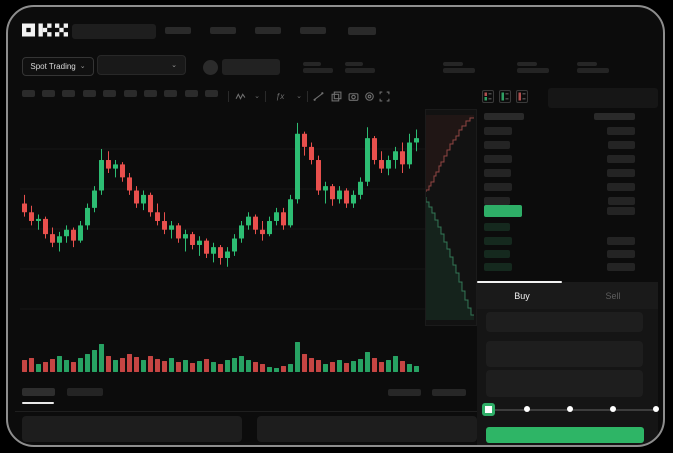  I want to click on market-mode-label: Spot Trading, so click(53, 66).